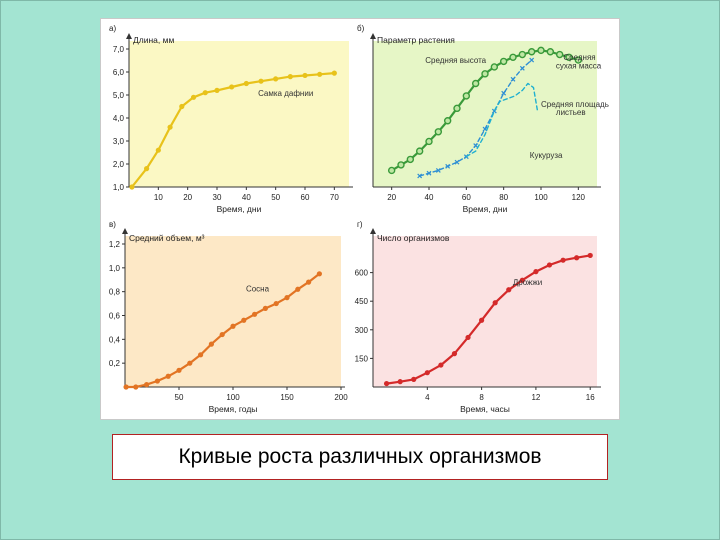  What do you see at coordinates (527, 282) in the screenshot?
I see `series-annotation: Дрожжи` at bounding box center [527, 282].